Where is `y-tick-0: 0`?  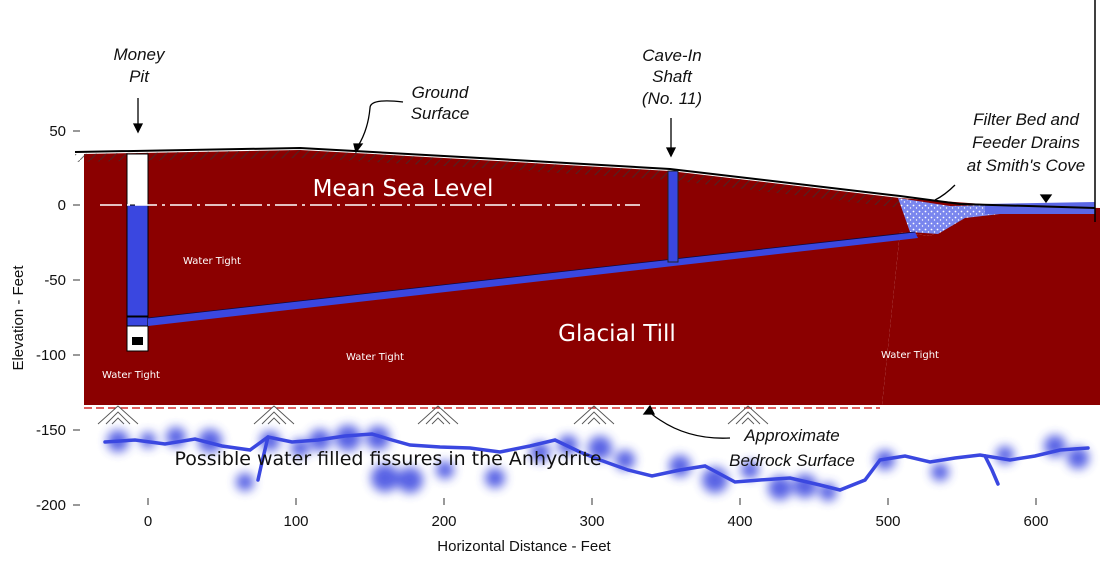 y-tick-0: 0 is located at coordinates (62, 205).